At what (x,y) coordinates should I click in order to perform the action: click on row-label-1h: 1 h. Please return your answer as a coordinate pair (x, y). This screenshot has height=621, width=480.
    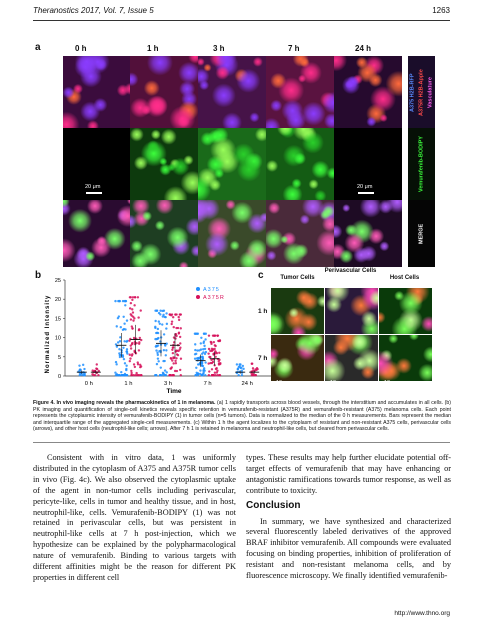
    Looking at the image, I should click on (263, 311).